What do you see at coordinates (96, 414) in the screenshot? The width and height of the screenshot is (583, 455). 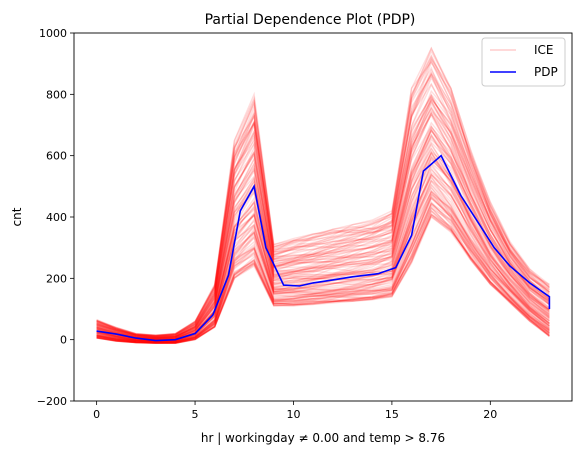 I see `x-tick-label: 0` at bounding box center [96, 414].